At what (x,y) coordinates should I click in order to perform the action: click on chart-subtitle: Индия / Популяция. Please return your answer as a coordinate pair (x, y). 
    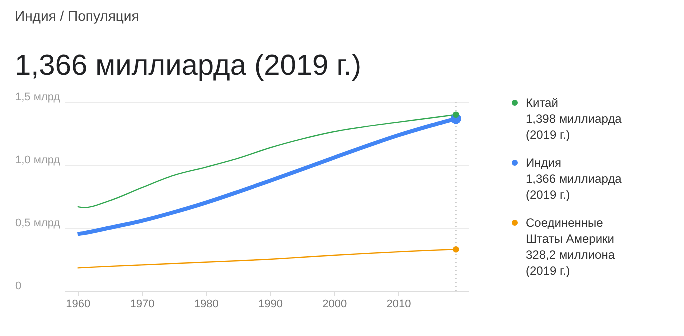
    Looking at the image, I should click on (77, 16).